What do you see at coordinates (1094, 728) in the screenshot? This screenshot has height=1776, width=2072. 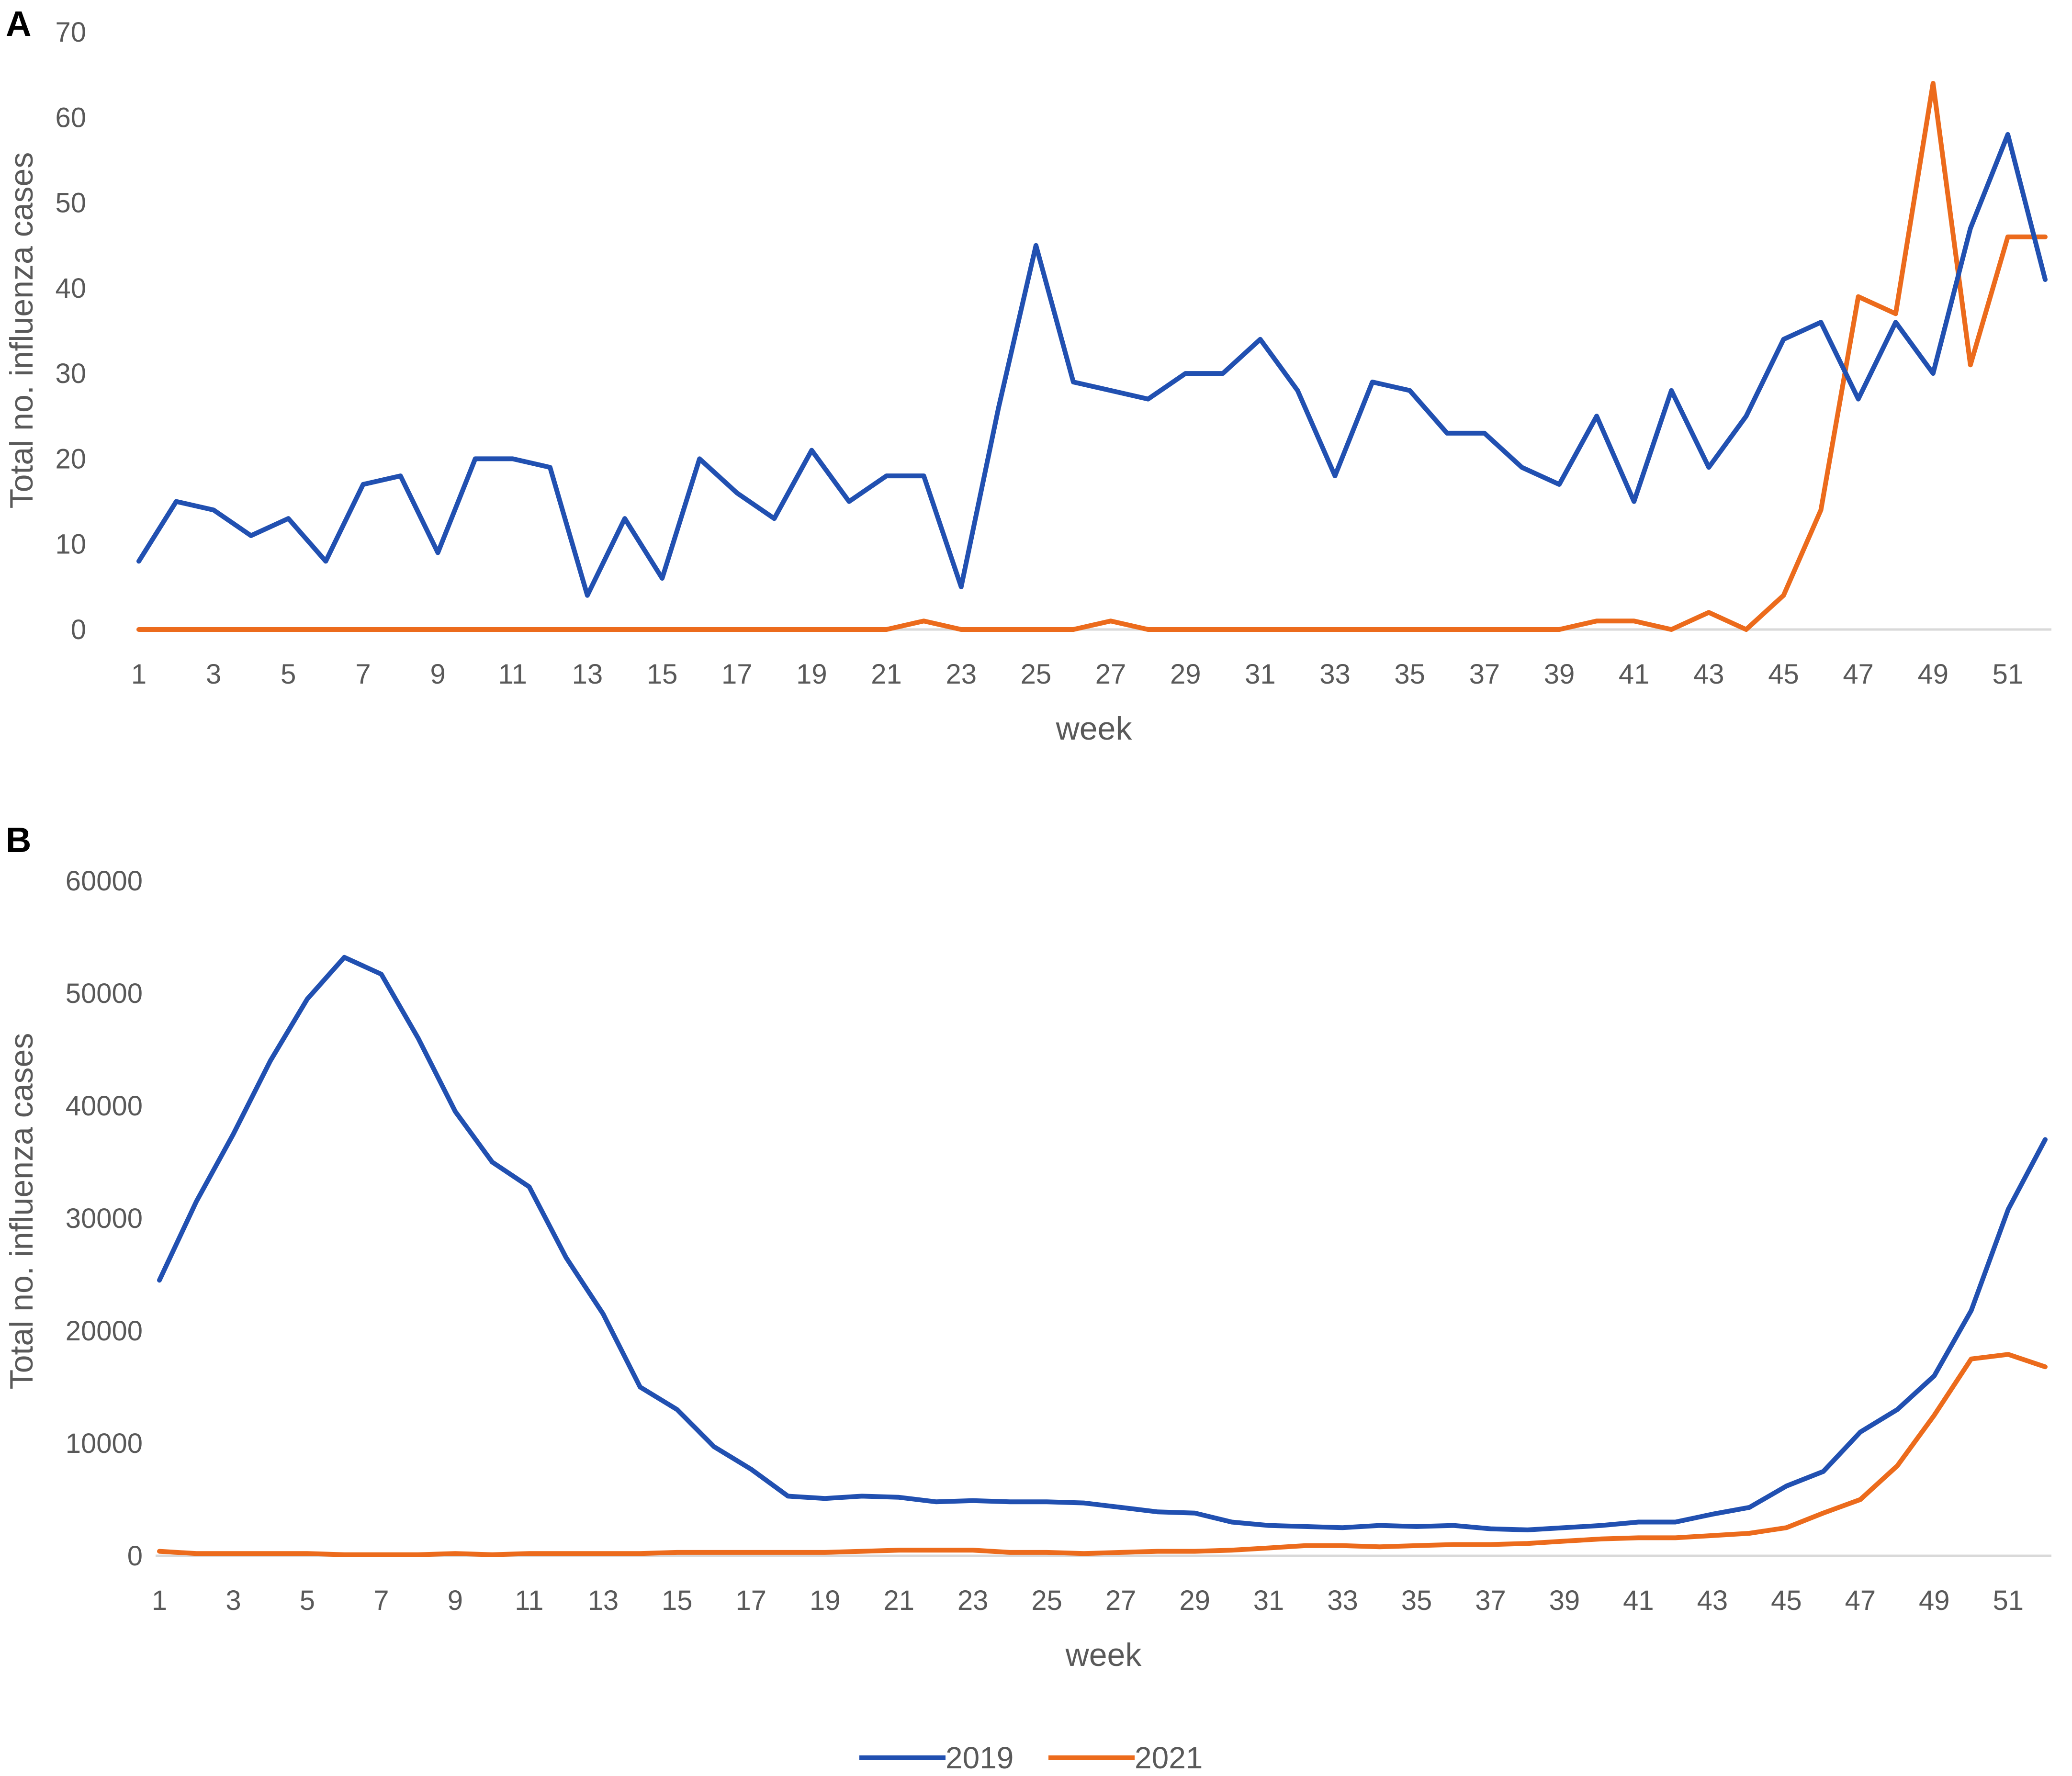 I see `panel-a-x-axis-title: week` at bounding box center [1094, 728].